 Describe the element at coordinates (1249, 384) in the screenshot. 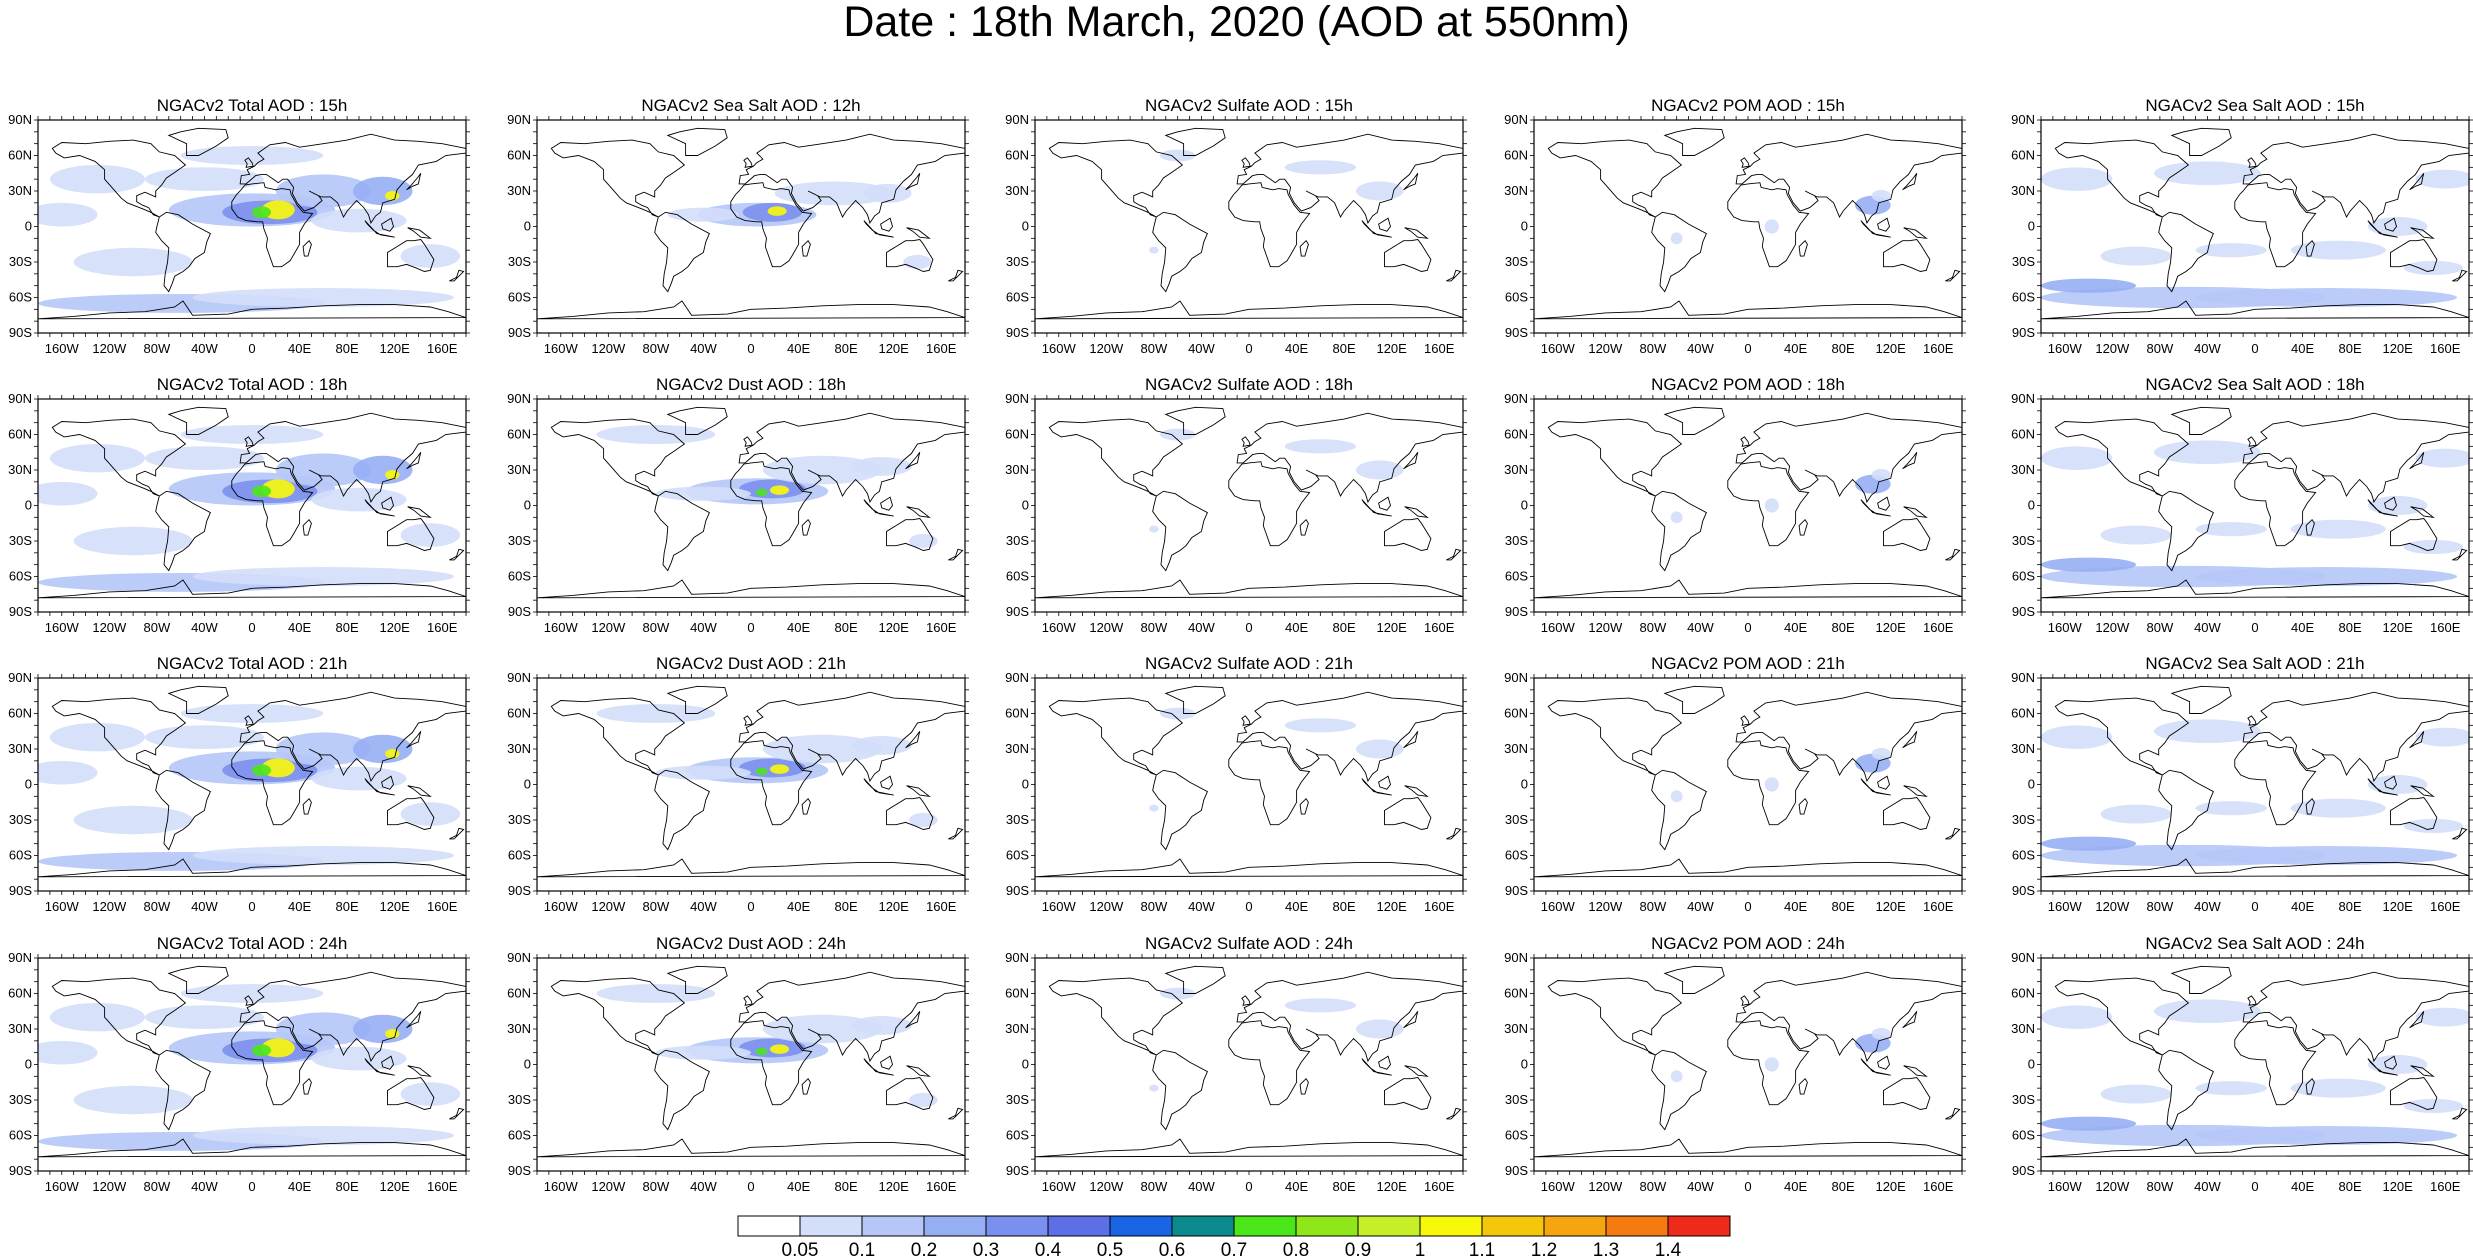

I see `panel-title: NGACv2 Sulfate AOD : 18h` at that location.